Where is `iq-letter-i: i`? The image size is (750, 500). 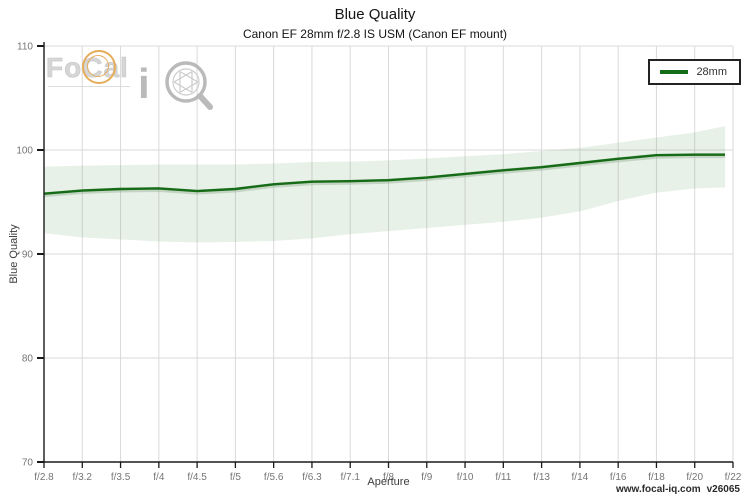
iq-letter-i: i is located at coordinates (144, 83).